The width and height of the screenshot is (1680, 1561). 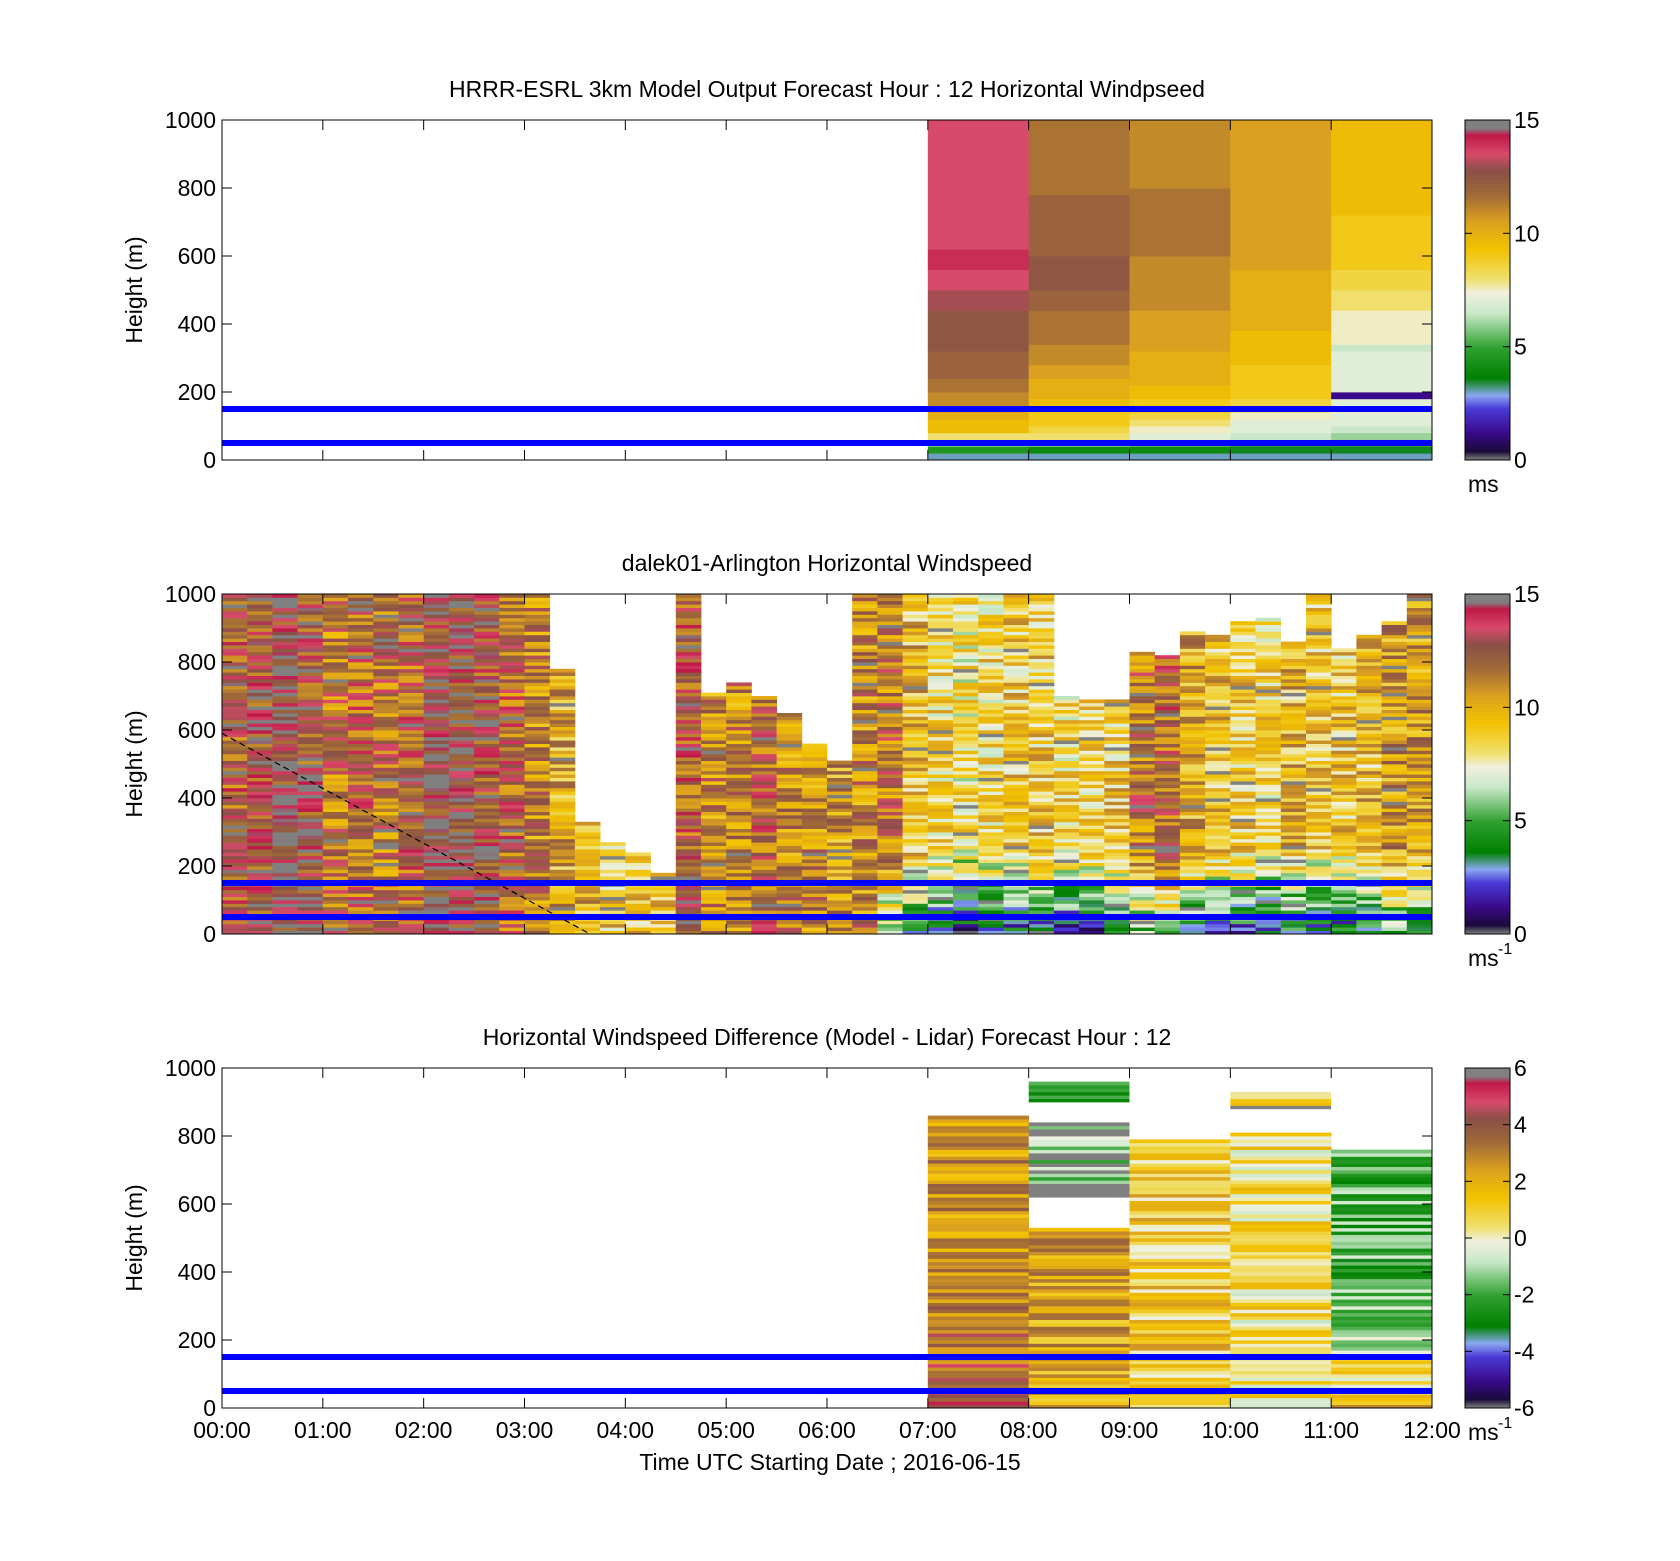 What do you see at coordinates (1331, 1430) in the screenshot?
I see `x-tick-label: 11:00` at bounding box center [1331, 1430].